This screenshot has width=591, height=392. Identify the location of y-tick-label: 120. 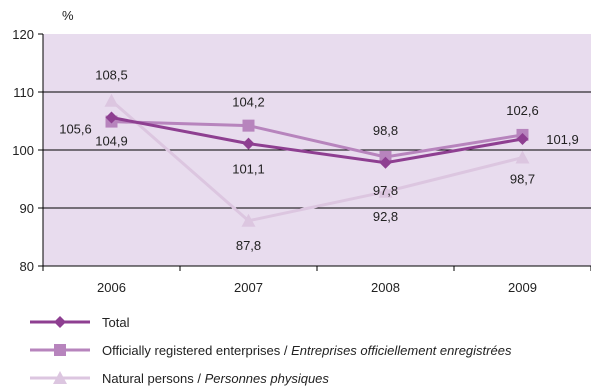
(23, 34).